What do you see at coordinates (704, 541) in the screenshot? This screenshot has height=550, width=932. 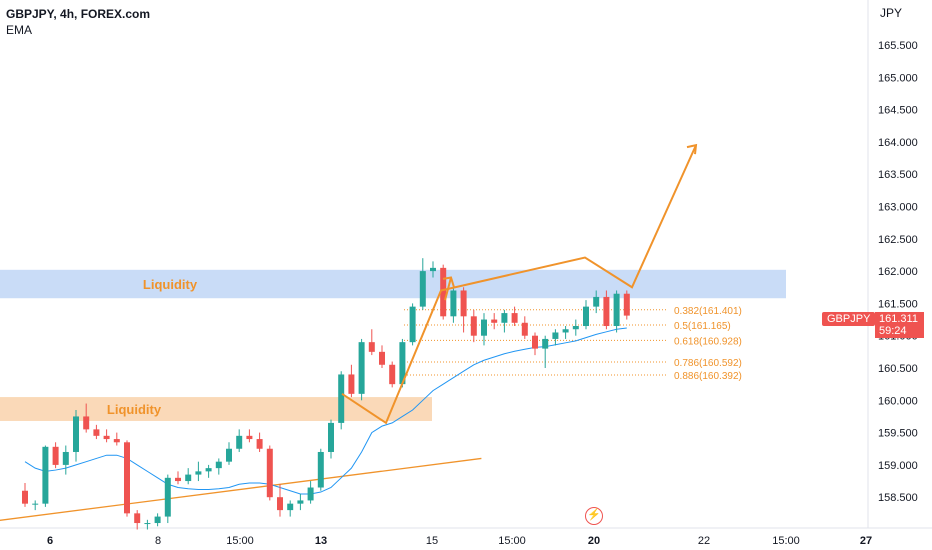 I see `x-tick-label: 22` at bounding box center [704, 541].